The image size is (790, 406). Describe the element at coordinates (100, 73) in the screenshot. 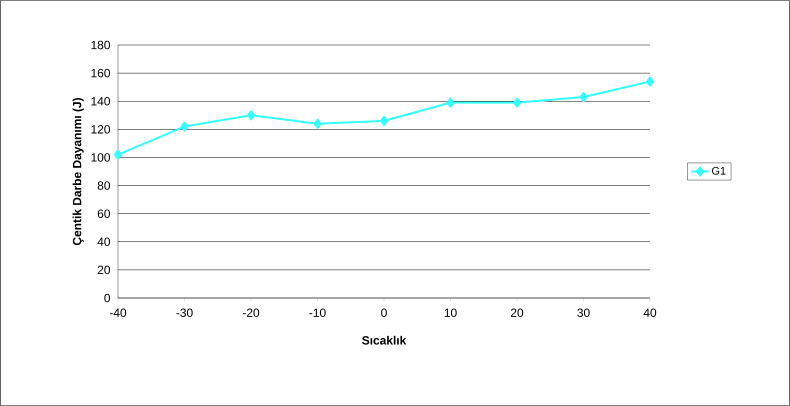

I see `y-tick-label: 160` at that location.